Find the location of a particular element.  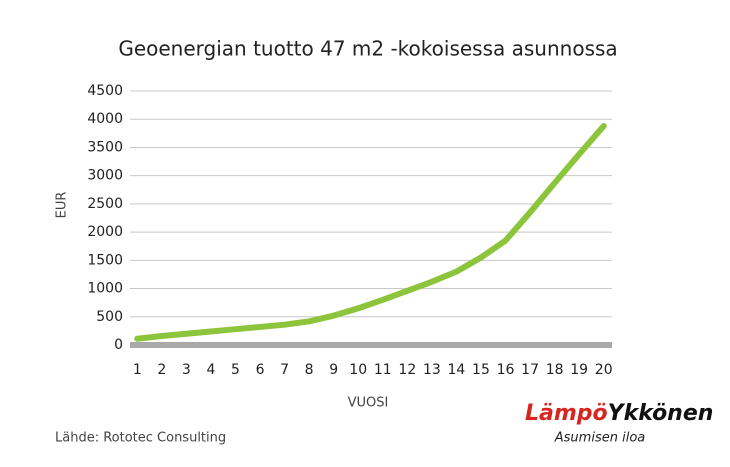

x-tick-label: 10 is located at coordinates (358, 370).